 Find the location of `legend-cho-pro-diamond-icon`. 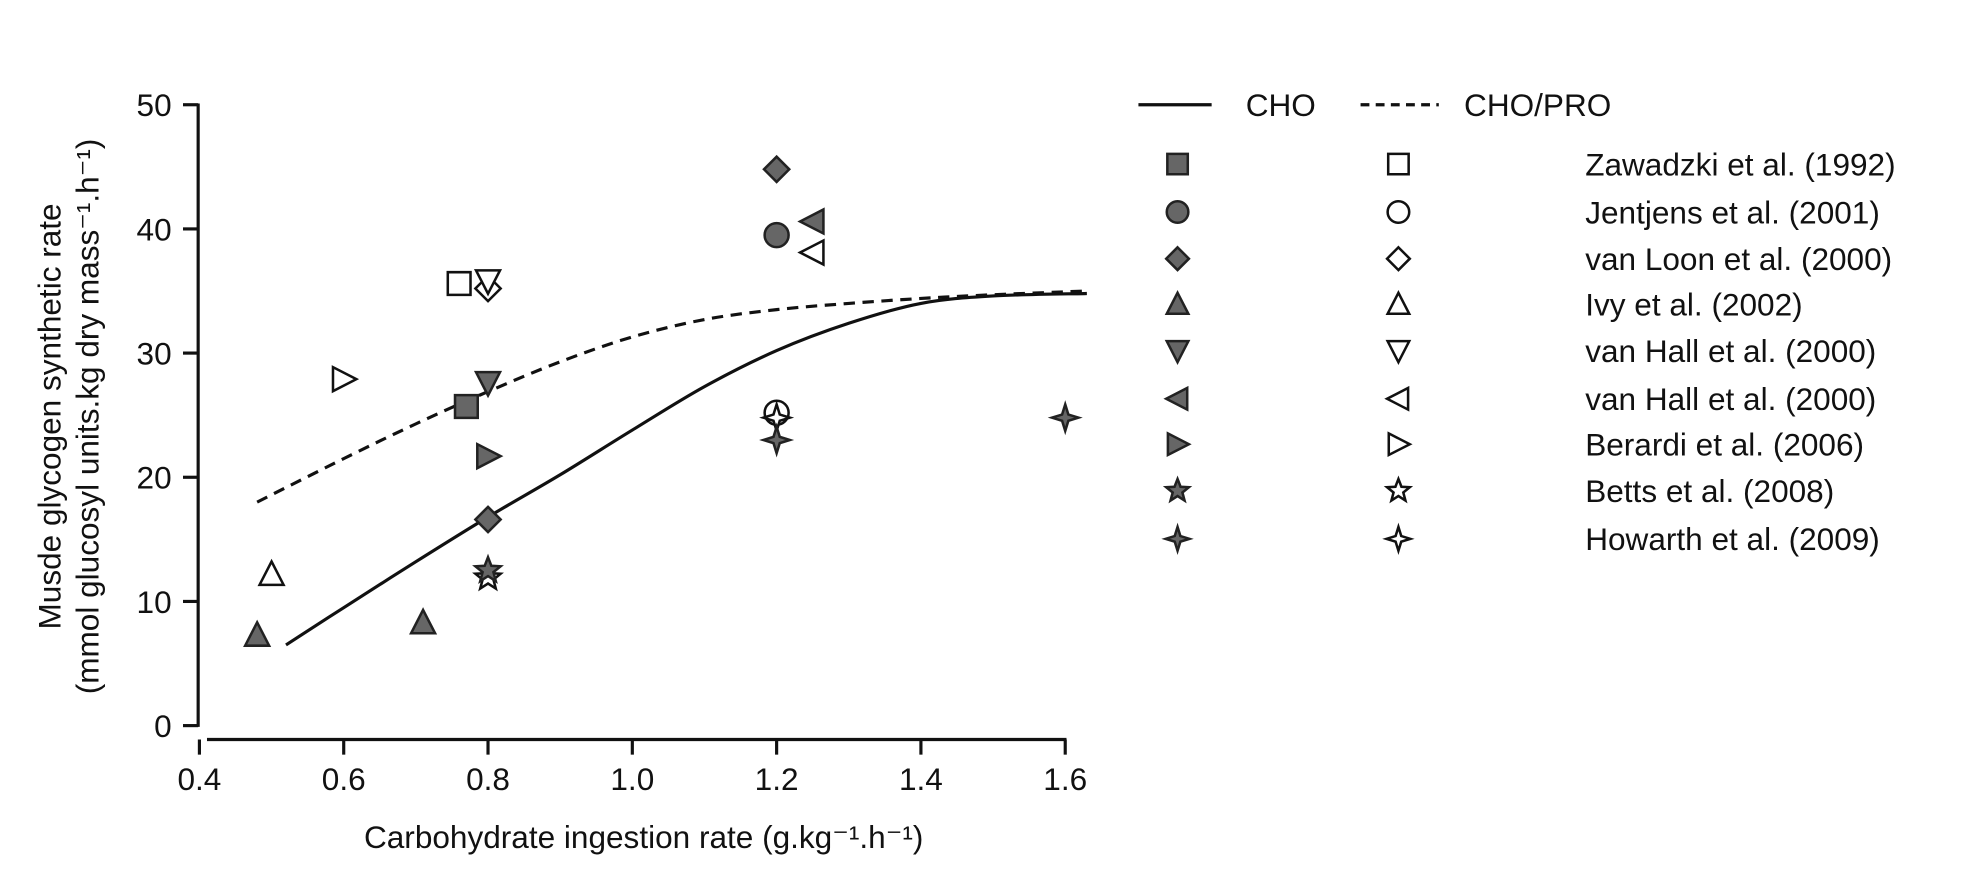

legend-cho-pro-diamond-icon is located at coordinates (1398, 258).